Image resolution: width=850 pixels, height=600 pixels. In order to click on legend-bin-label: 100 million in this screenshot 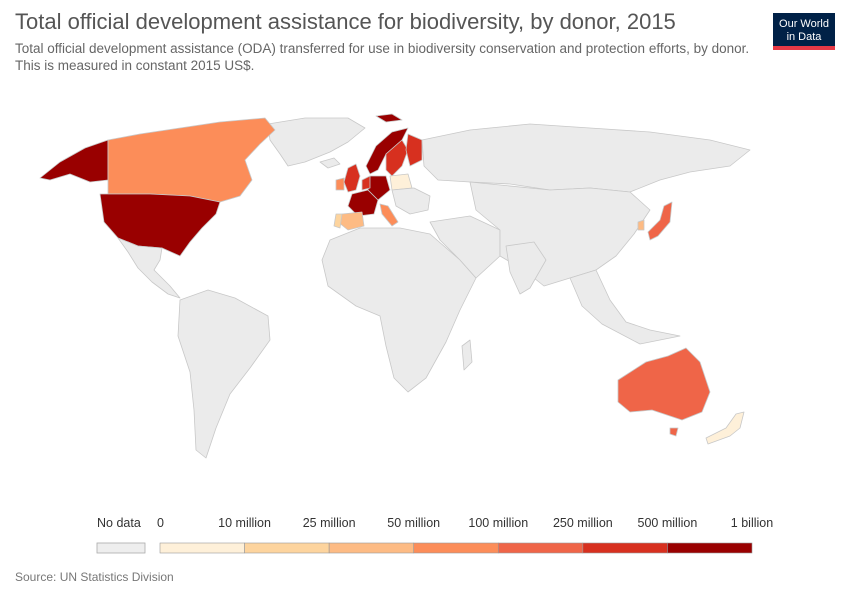, I will do `click(498, 523)`.